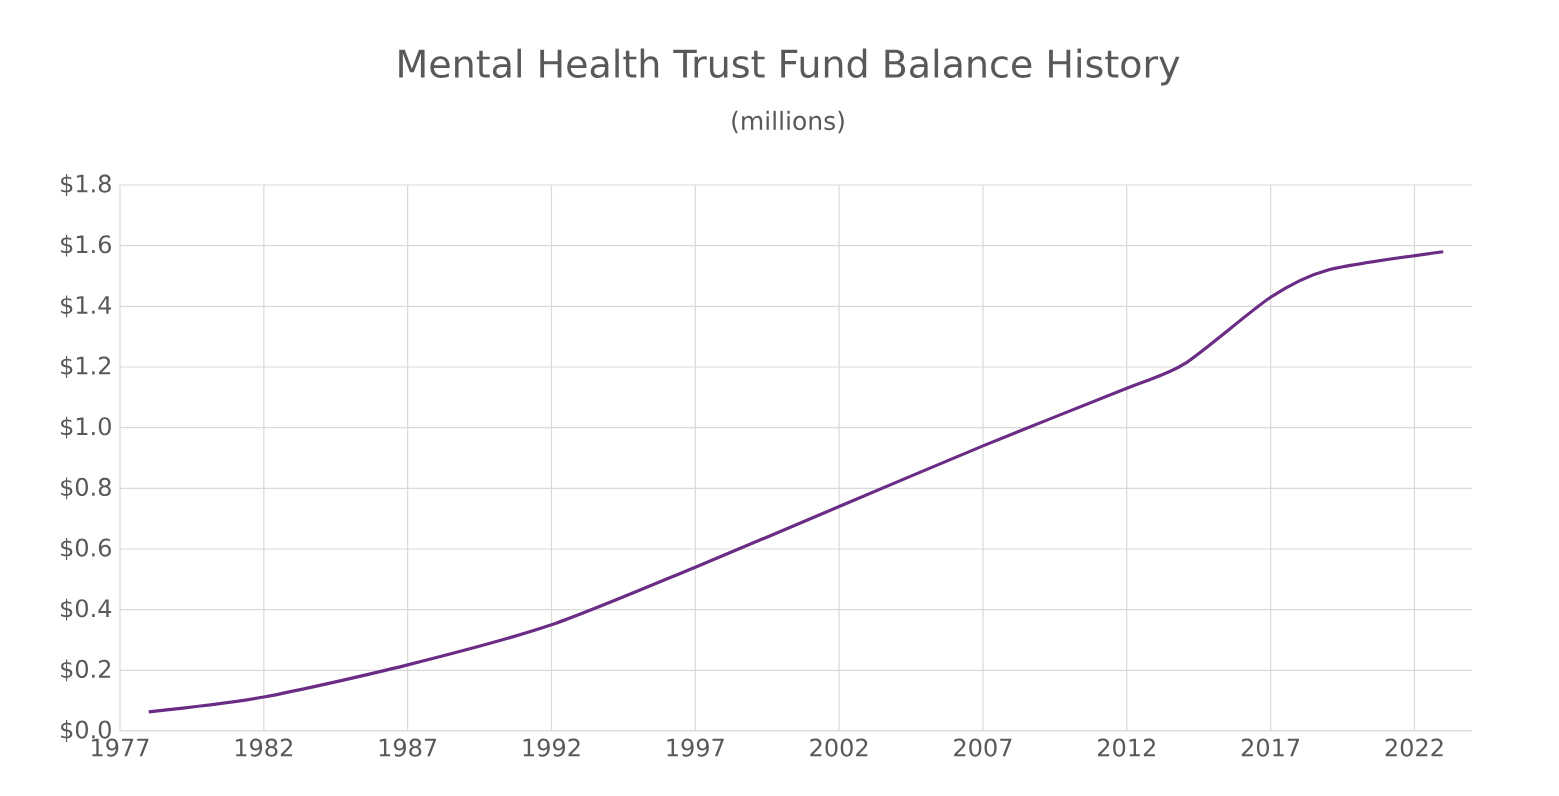 The width and height of the screenshot is (1559, 796). What do you see at coordinates (551, 747) in the screenshot?
I see `x-tick-label: 1992` at bounding box center [551, 747].